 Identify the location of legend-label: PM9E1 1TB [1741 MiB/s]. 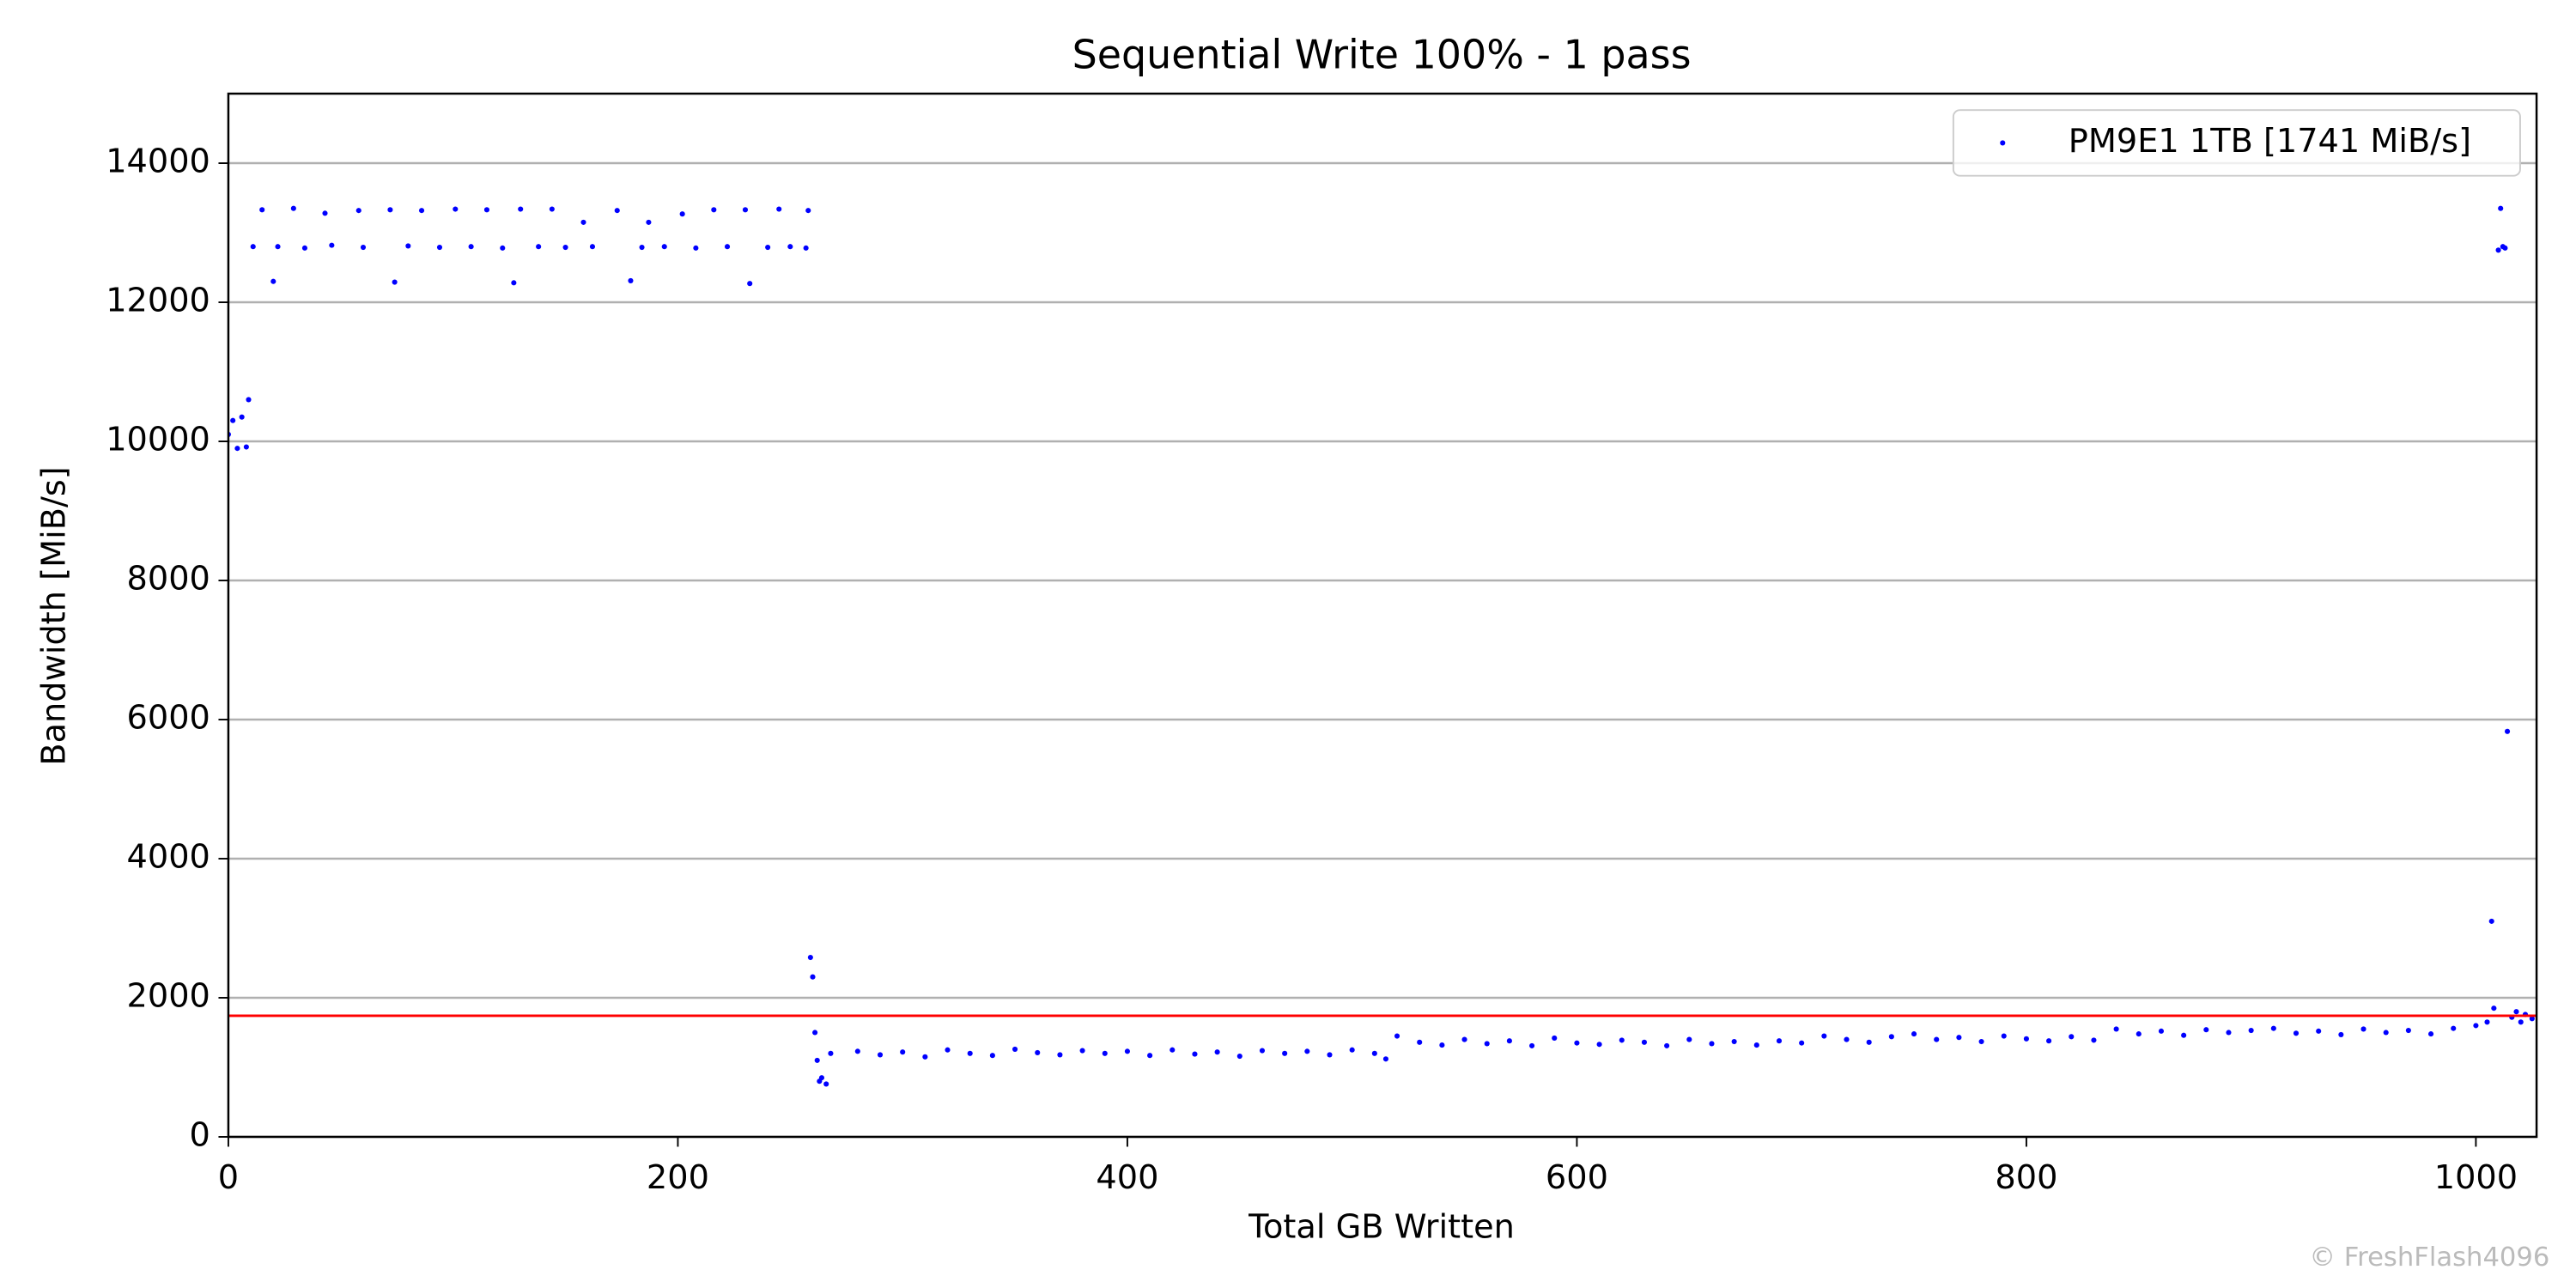
(2270, 142).